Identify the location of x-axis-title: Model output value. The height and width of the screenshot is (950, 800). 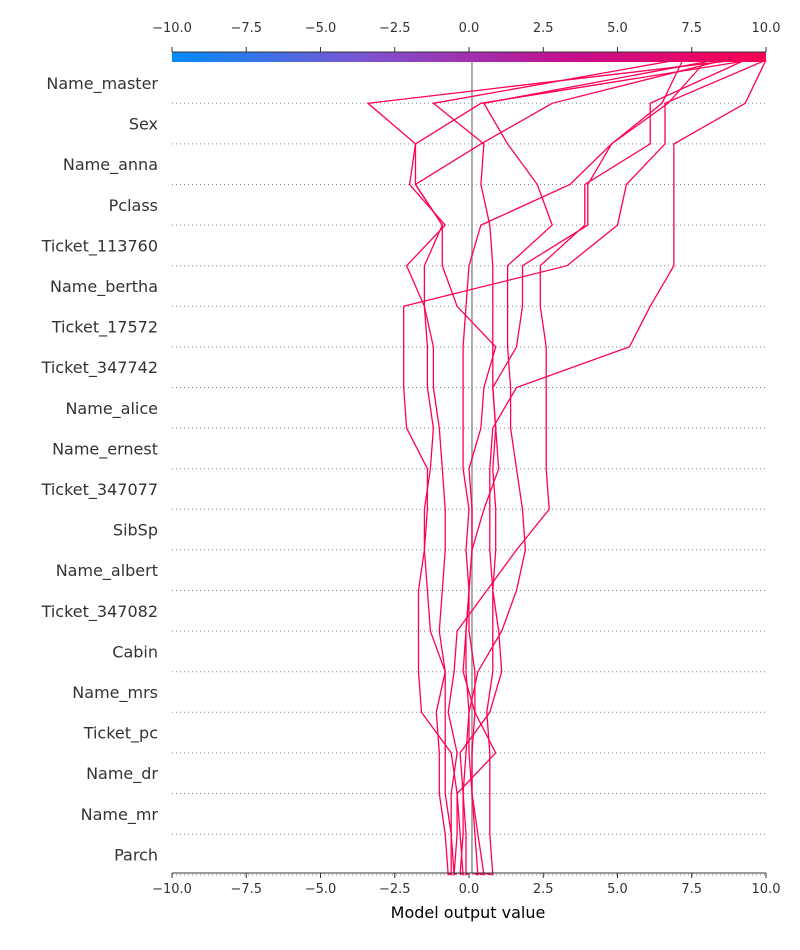
(468, 912).